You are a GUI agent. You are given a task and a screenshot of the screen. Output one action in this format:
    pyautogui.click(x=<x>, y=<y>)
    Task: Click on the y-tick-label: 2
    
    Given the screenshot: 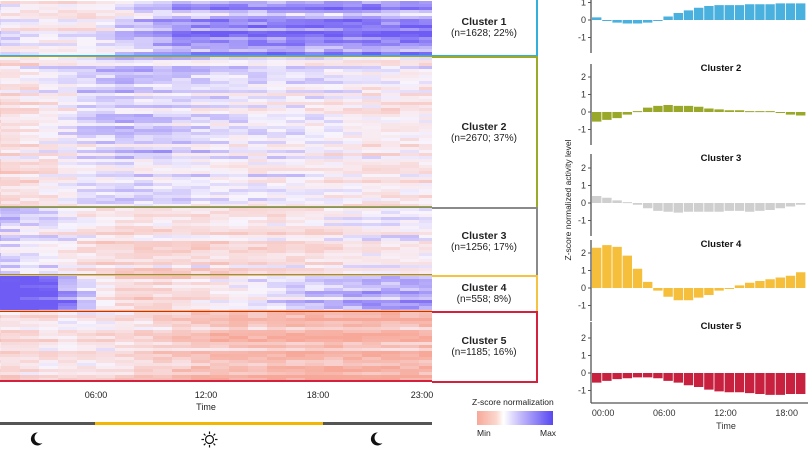 What is the action you would take?
    pyautogui.click(x=583, y=77)
    